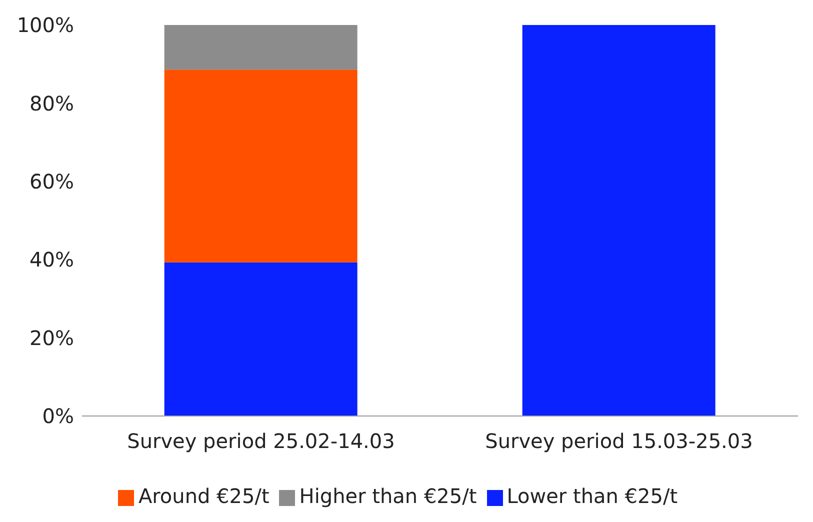 The height and width of the screenshot is (522, 813). I want to click on y-tick-label: 20%, so click(52, 338).